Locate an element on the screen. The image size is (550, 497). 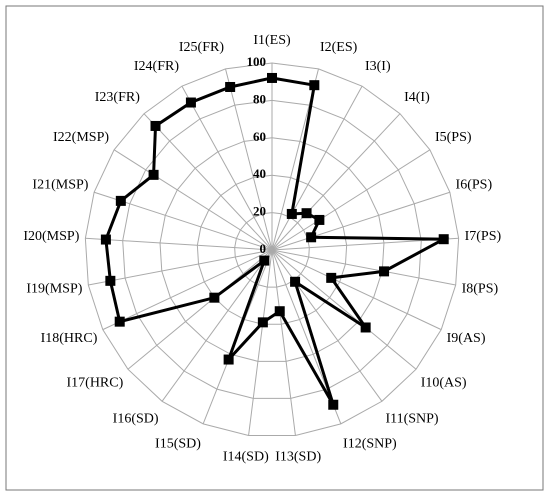
category-label: I5(PS) is located at coordinates (453, 137).